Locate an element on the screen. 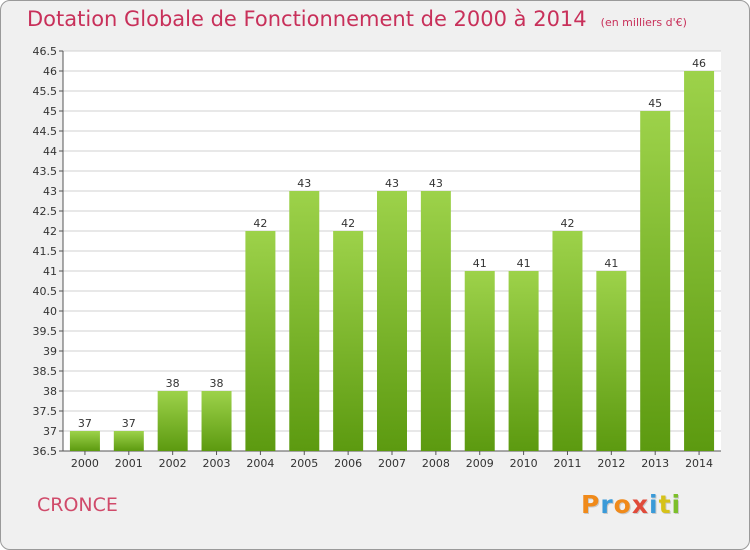 The image size is (750, 550). x-tick-label: 2004 is located at coordinates (260, 463).